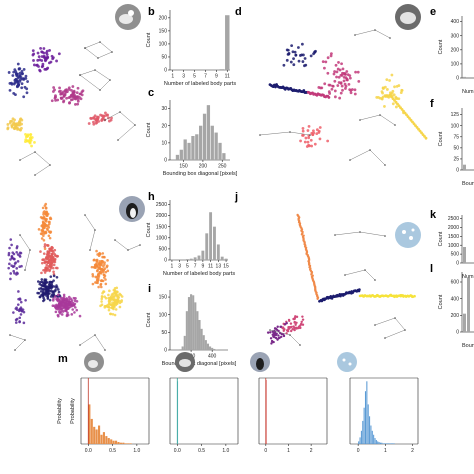 The image size is (474, 474). Describe the element at coordinates (172, 77) in the screenshot. I see `x-tick-label: 1` at that location.